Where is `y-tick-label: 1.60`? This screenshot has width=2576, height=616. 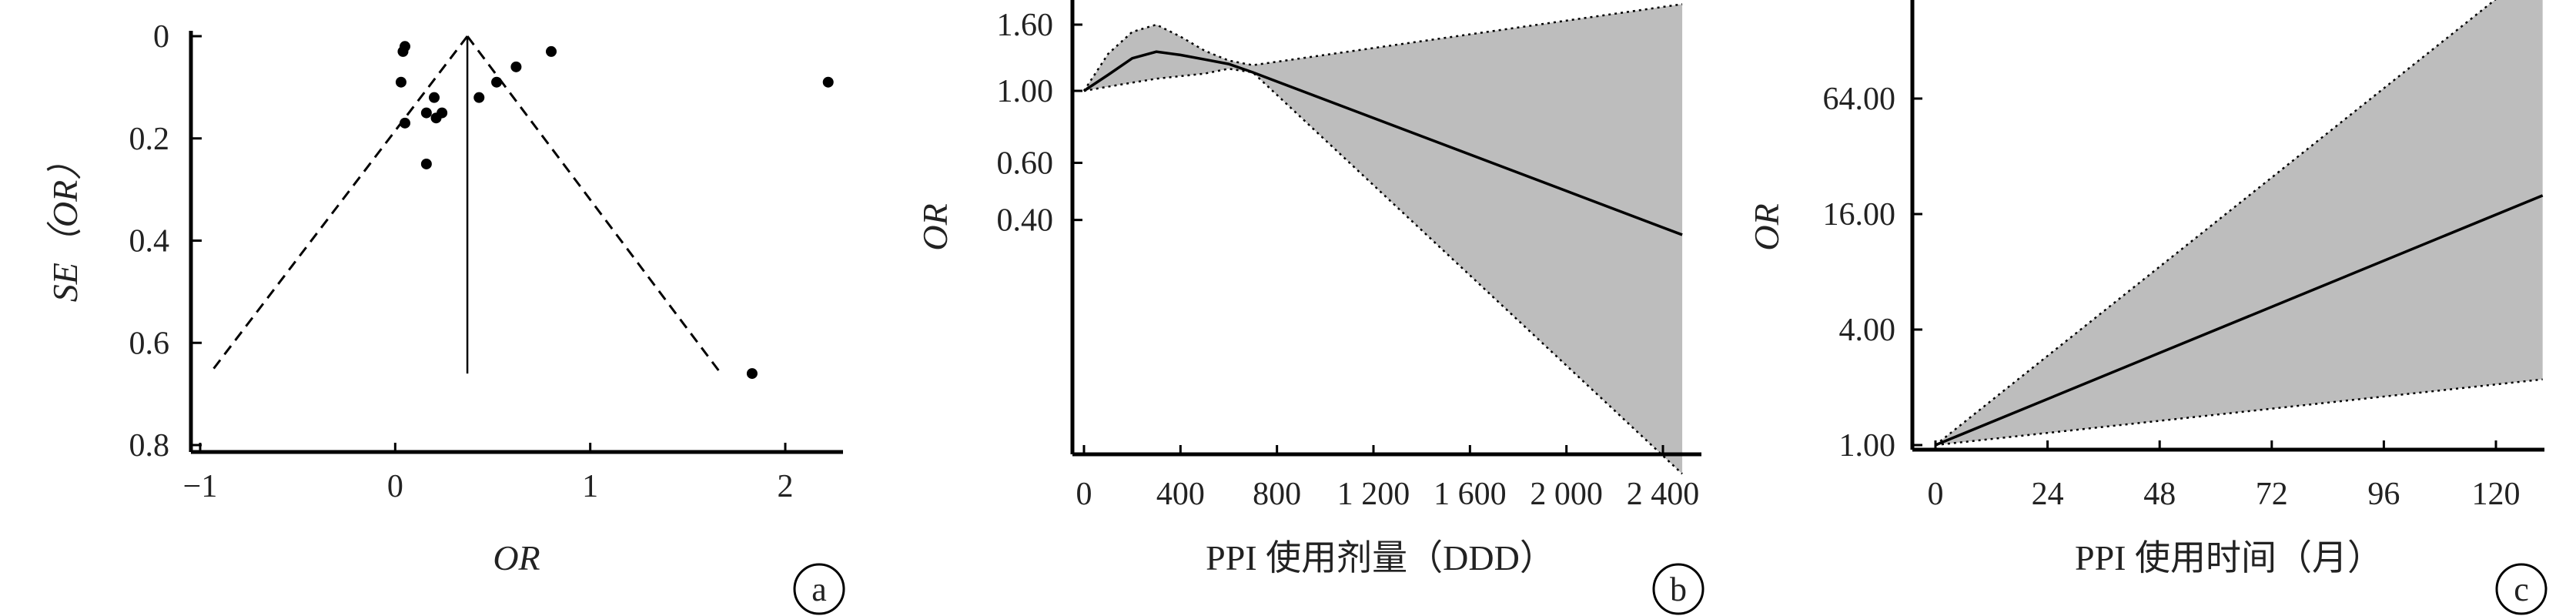
y-tick-label: 1.60 is located at coordinates (1026, 25).